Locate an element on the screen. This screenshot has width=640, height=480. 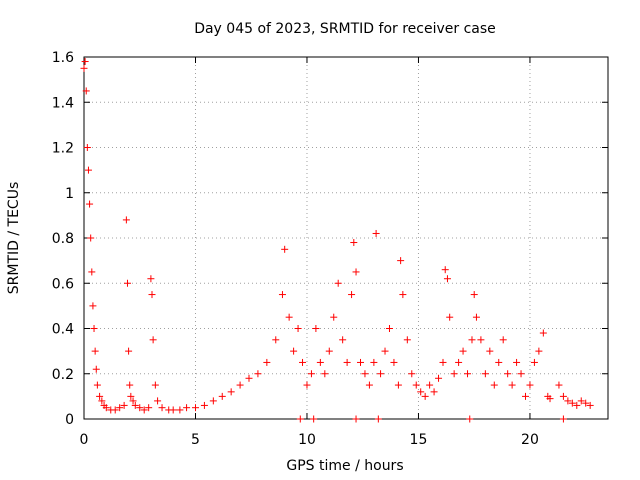
y-tick-label: 1.2 is located at coordinates (63, 149).